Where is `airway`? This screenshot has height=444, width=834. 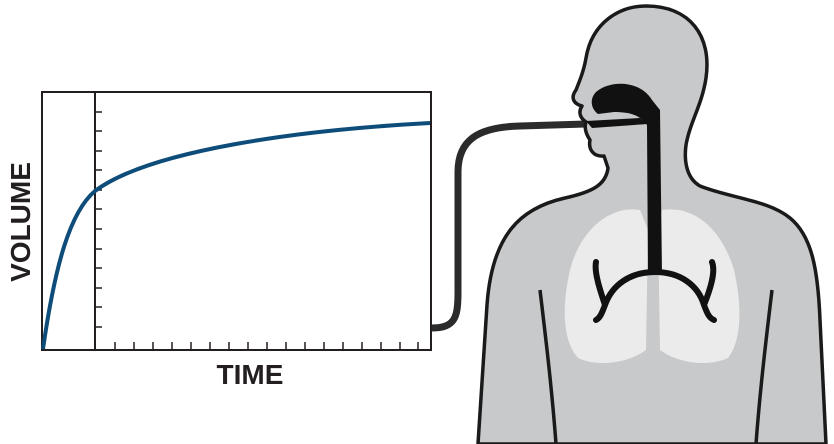 airway is located at coordinates (626, 179).